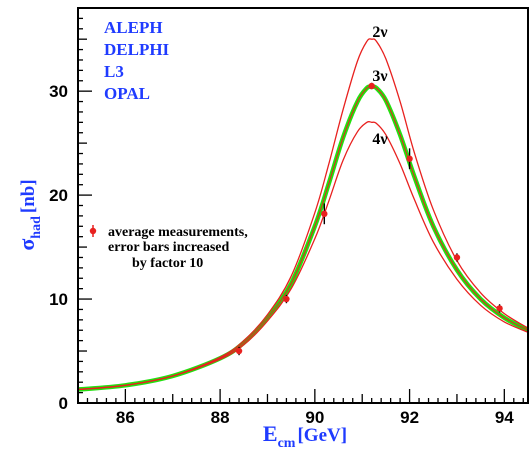  What do you see at coordinates (70, 210) in the screenshot?
I see `y-ticks: 0 10 20 30` at bounding box center [70, 210].